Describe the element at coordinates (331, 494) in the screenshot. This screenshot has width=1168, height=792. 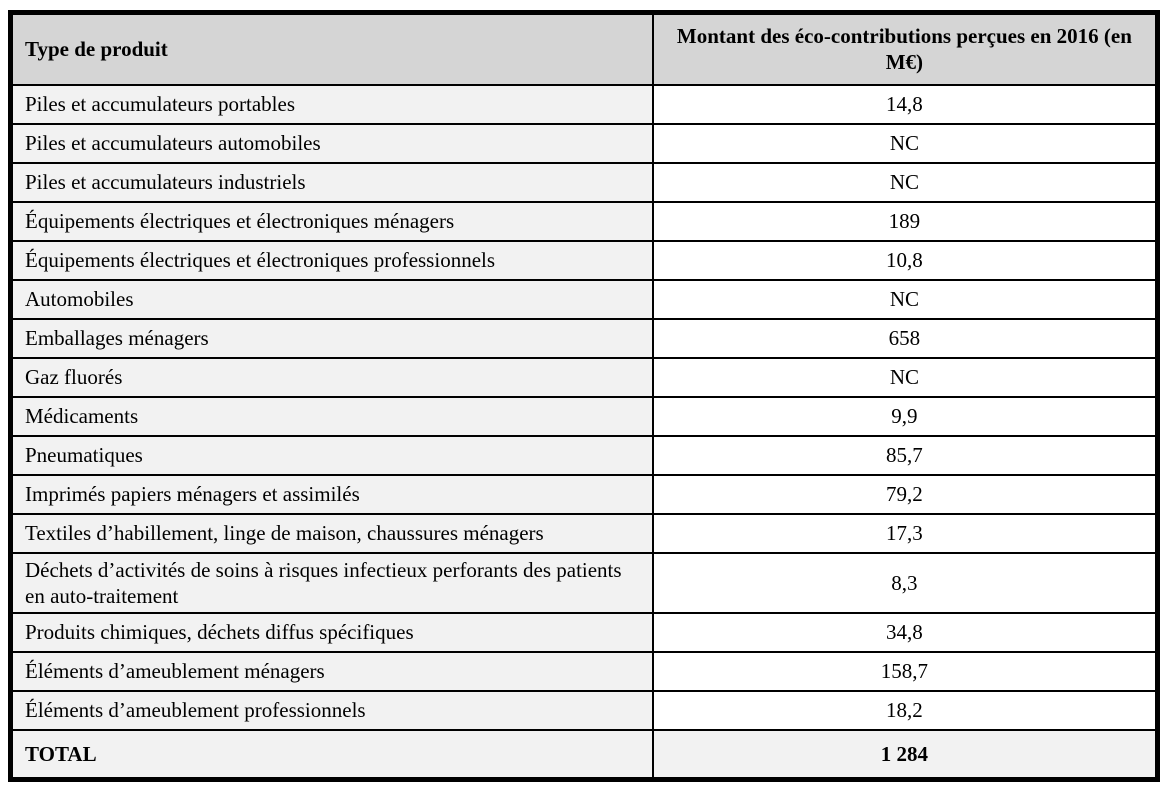
I see `product-label: Imprimés papiers ménagers et assimilés` at that location.